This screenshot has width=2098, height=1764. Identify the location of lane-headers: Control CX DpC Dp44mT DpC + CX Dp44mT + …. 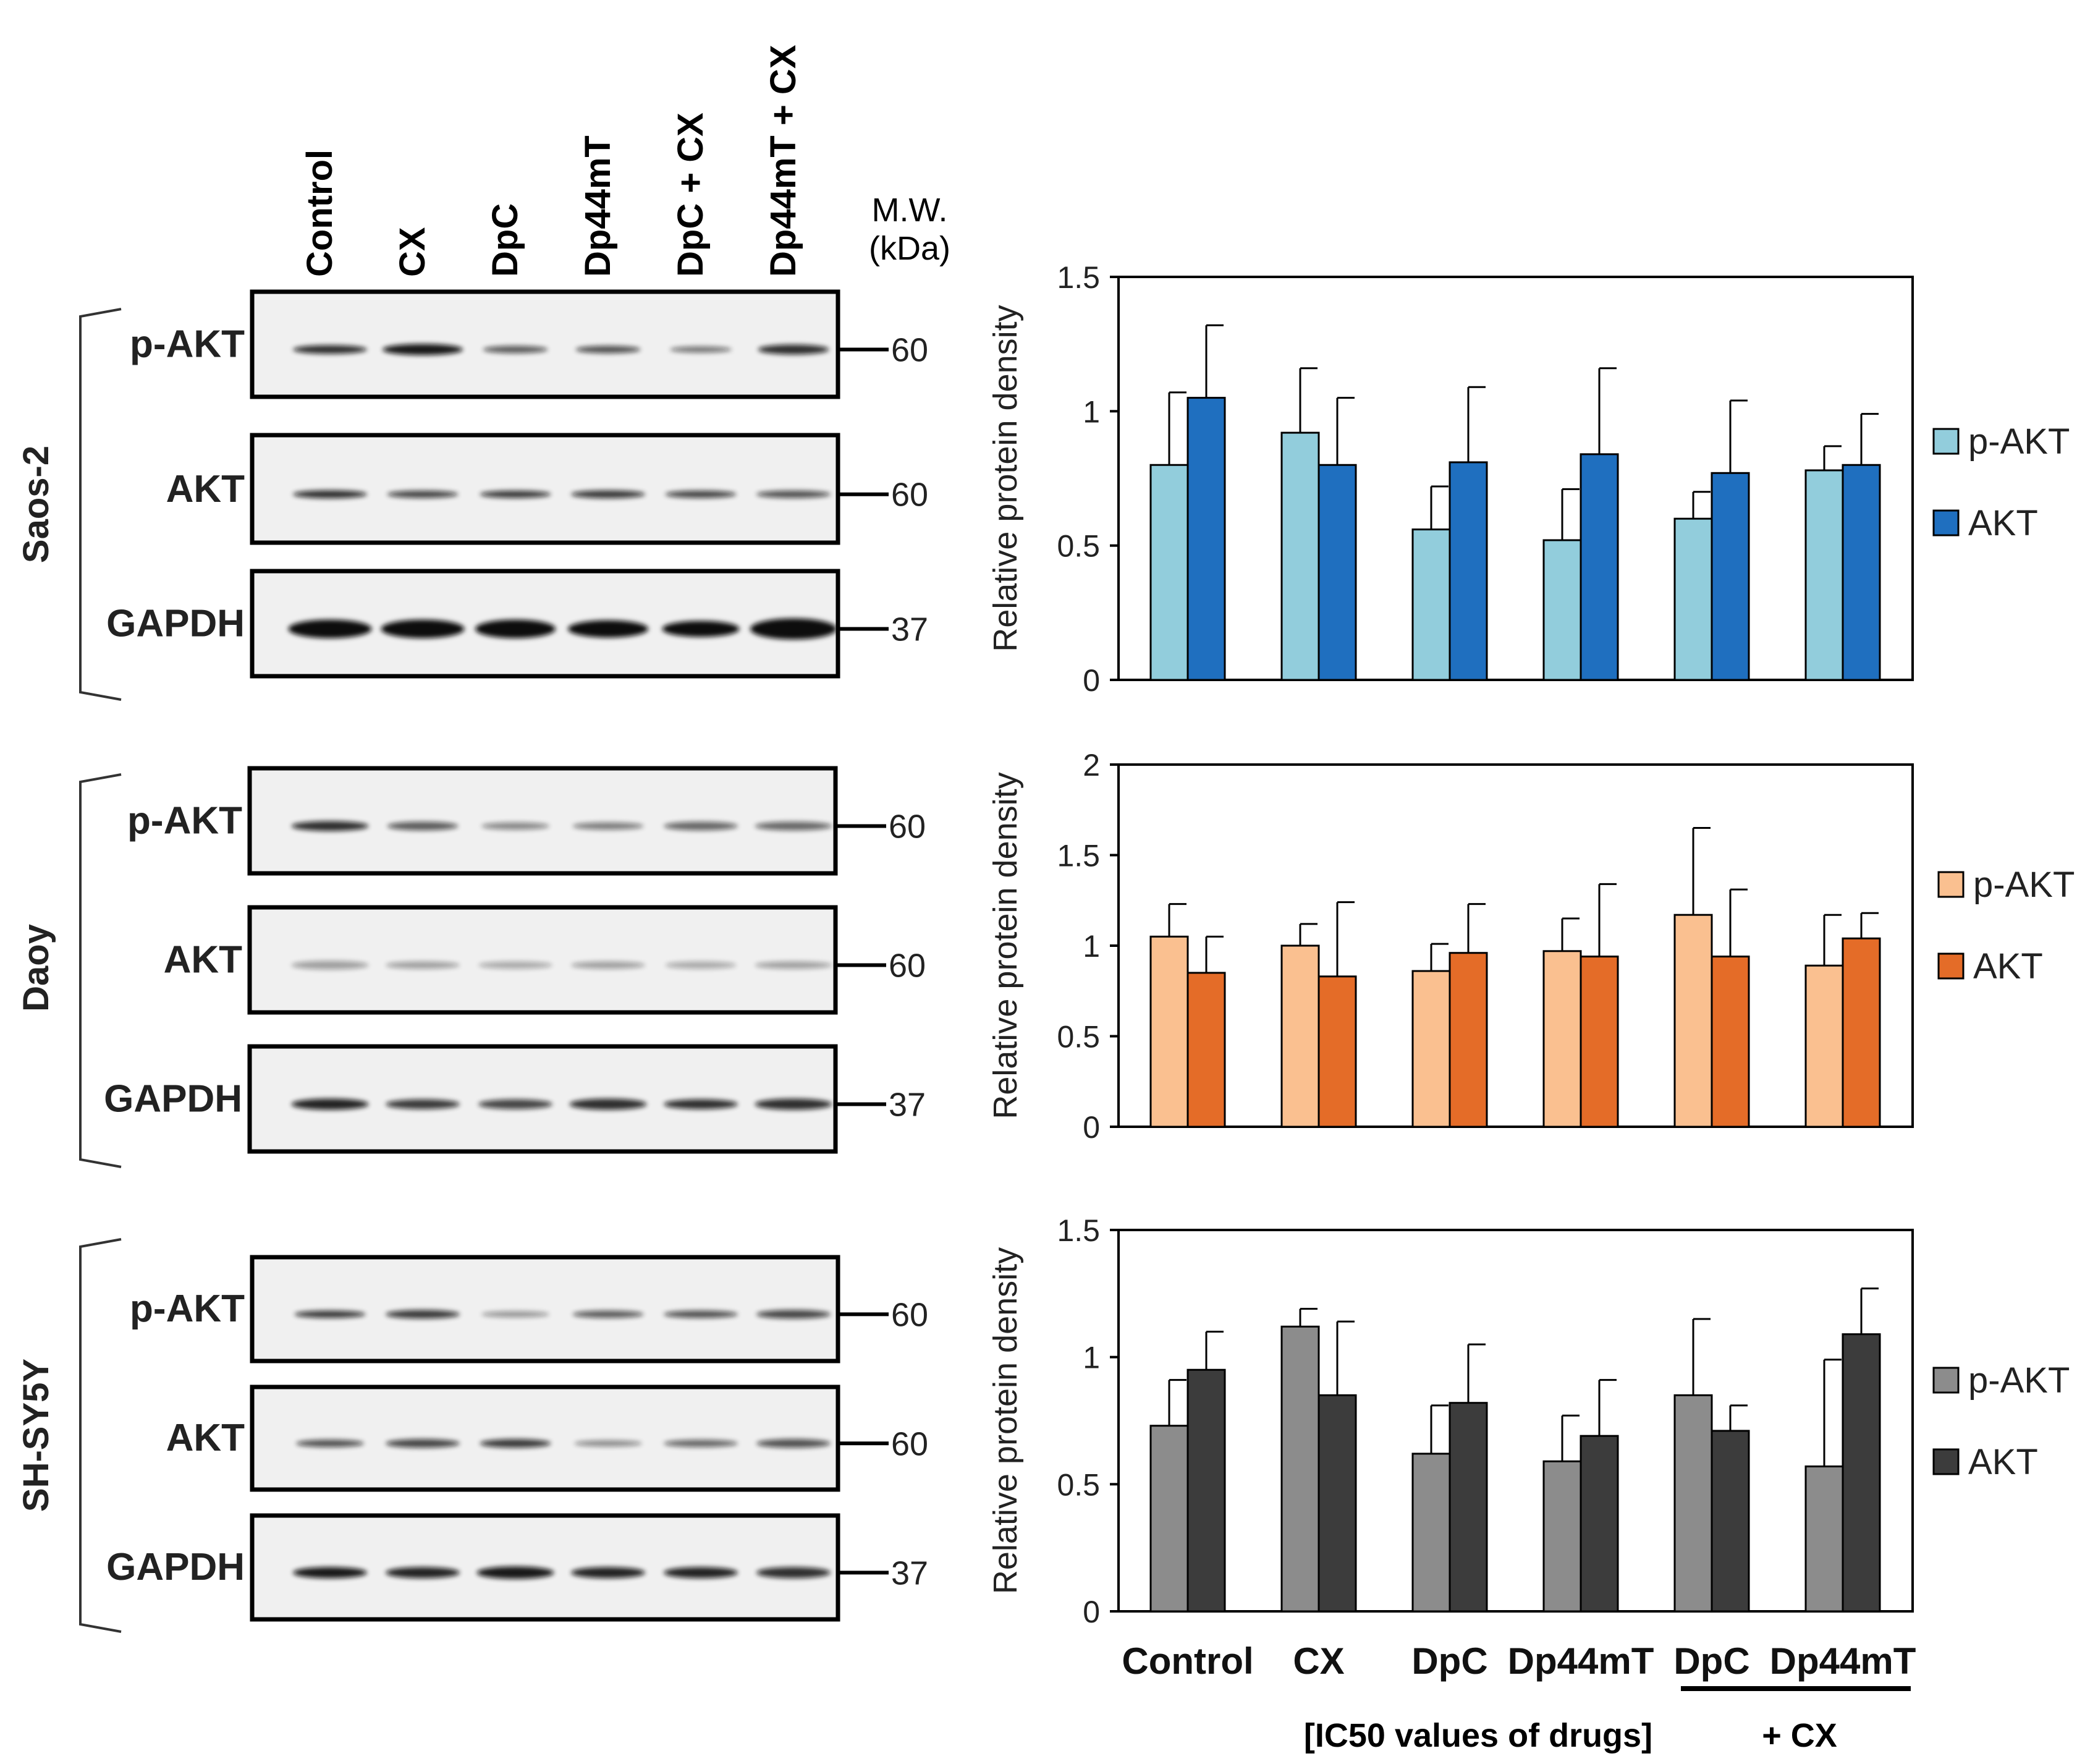
(551, 161).